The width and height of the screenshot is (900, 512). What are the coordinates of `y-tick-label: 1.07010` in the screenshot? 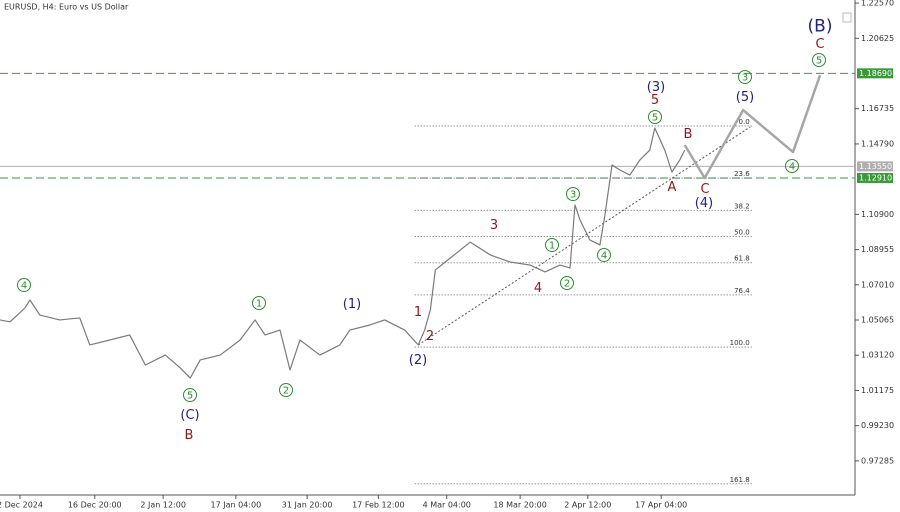 It's located at (877, 284).